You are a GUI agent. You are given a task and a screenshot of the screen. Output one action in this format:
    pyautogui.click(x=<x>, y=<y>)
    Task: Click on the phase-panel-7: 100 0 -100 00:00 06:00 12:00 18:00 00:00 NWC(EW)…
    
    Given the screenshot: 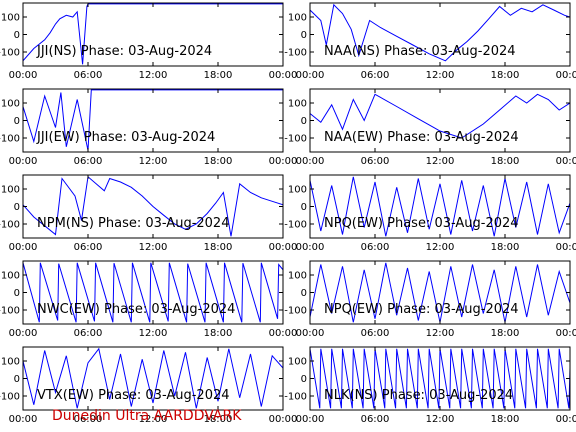 What is the action you would take?
    pyautogui.click(x=149, y=299)
    